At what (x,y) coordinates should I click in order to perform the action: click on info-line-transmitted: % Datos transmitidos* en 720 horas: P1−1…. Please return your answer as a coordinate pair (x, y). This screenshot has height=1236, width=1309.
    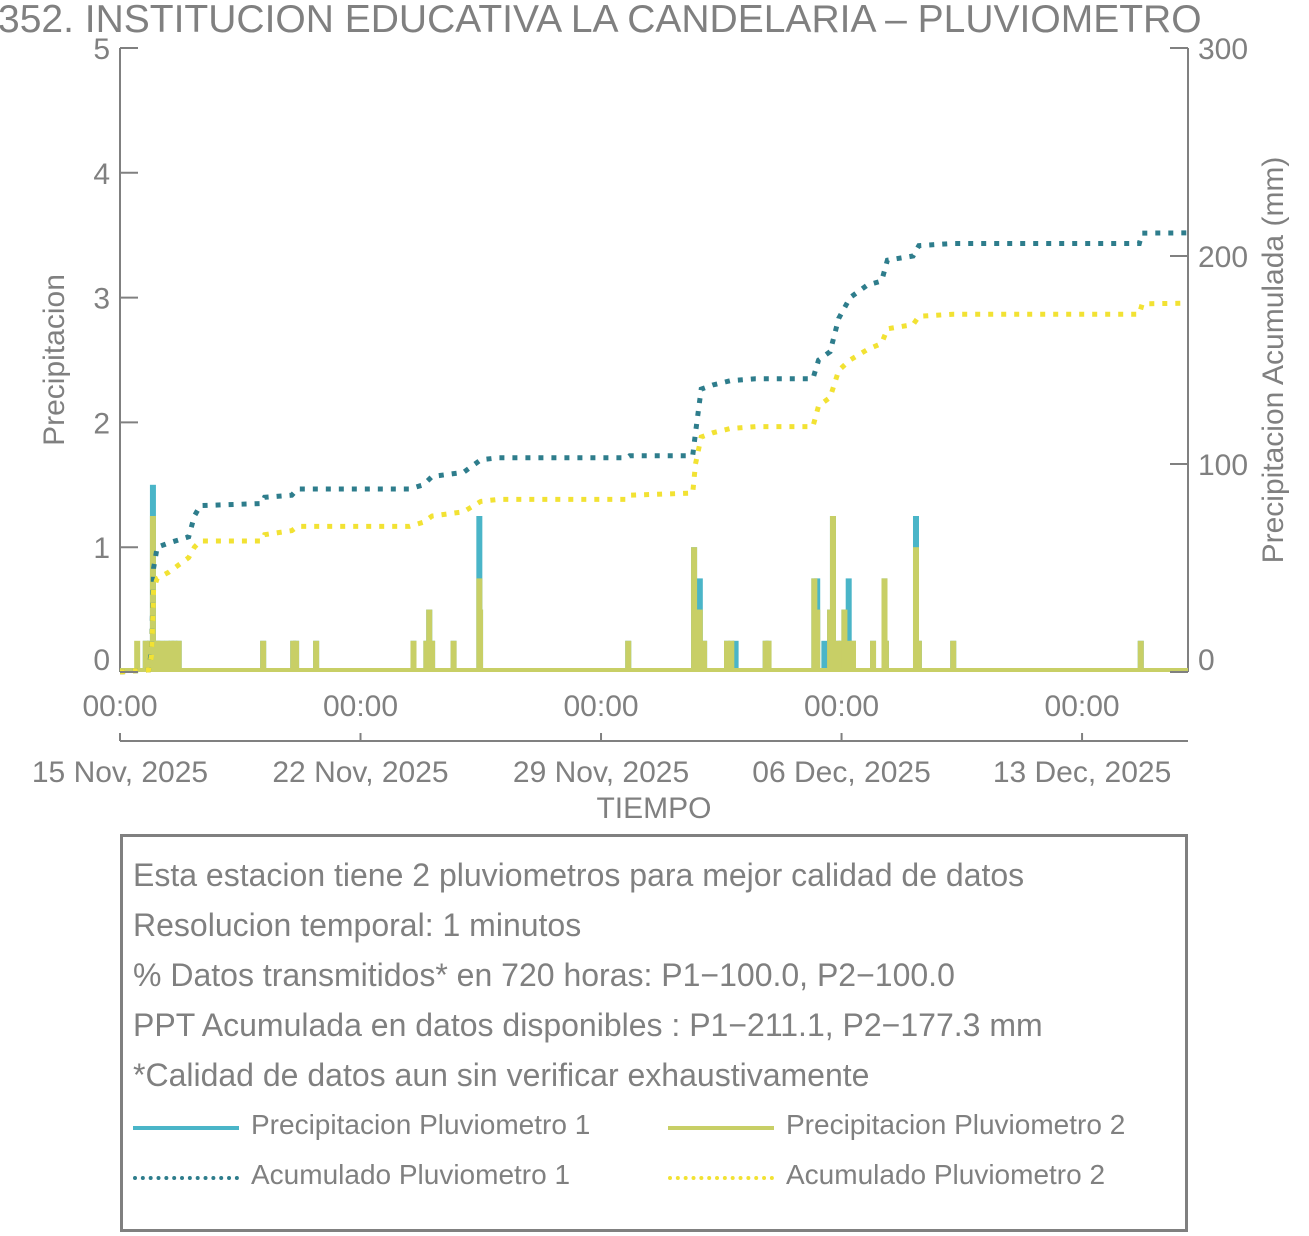
    Looking at the image, I should click on (544, 975).